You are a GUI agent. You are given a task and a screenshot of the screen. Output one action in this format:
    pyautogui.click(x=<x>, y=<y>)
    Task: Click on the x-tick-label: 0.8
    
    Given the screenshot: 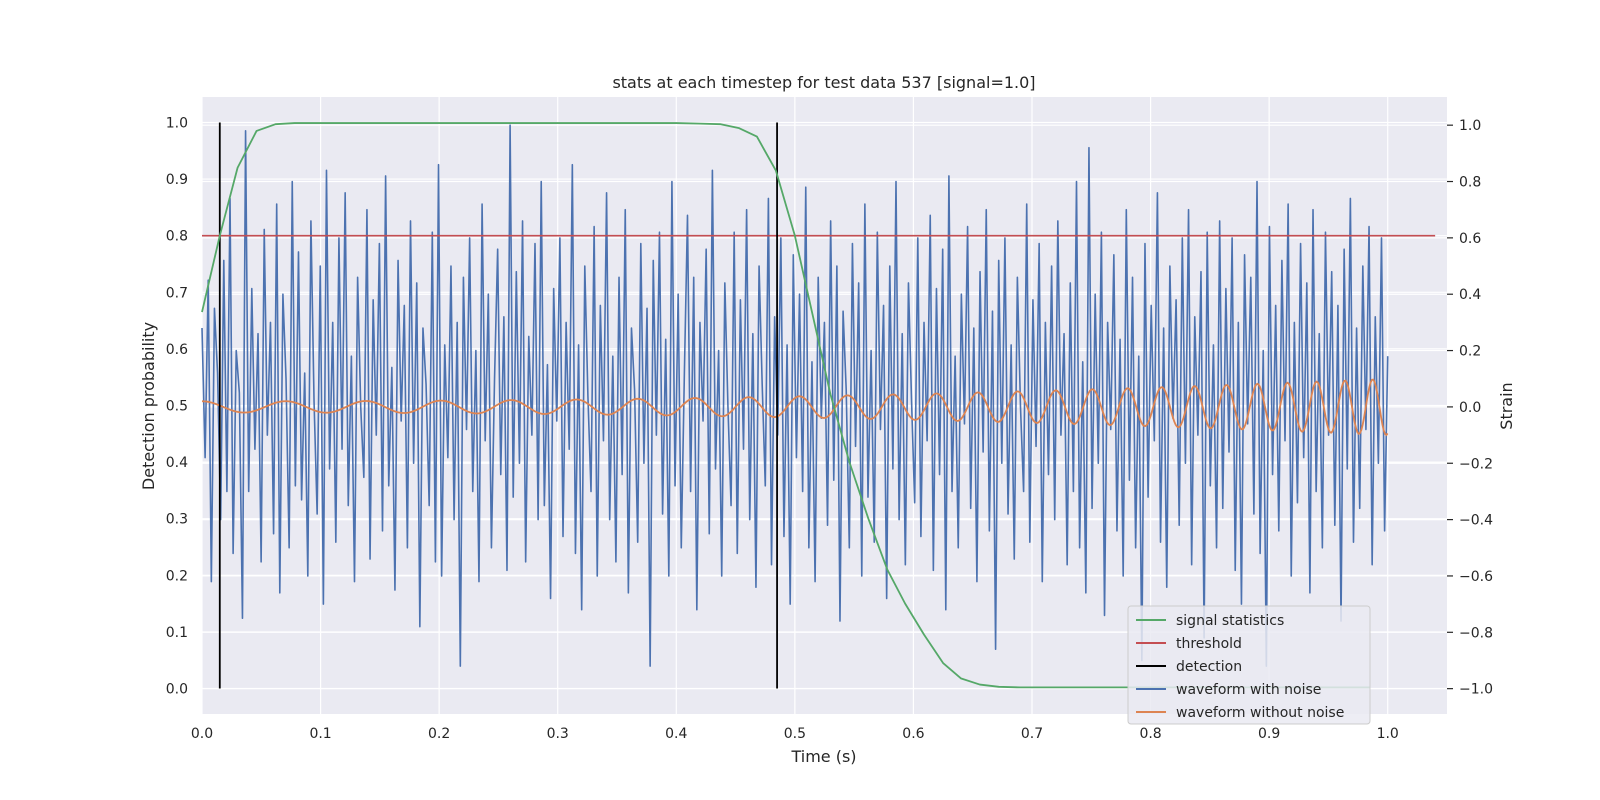 What is the action you would take?
    pyautogui.click(x=1150, y=734)
    